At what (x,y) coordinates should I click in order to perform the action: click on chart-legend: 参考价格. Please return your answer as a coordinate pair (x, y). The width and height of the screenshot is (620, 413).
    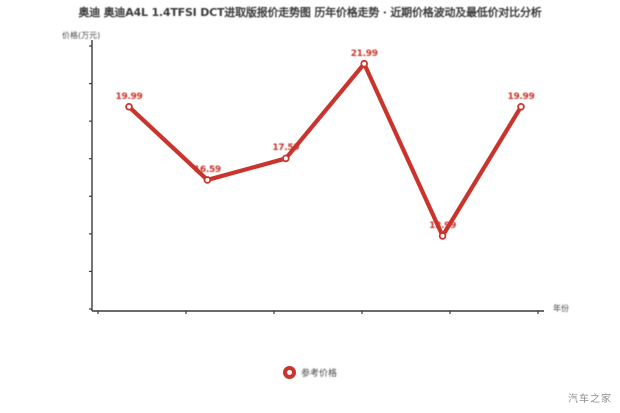
    Looking at the image, I should click on (310, 372).